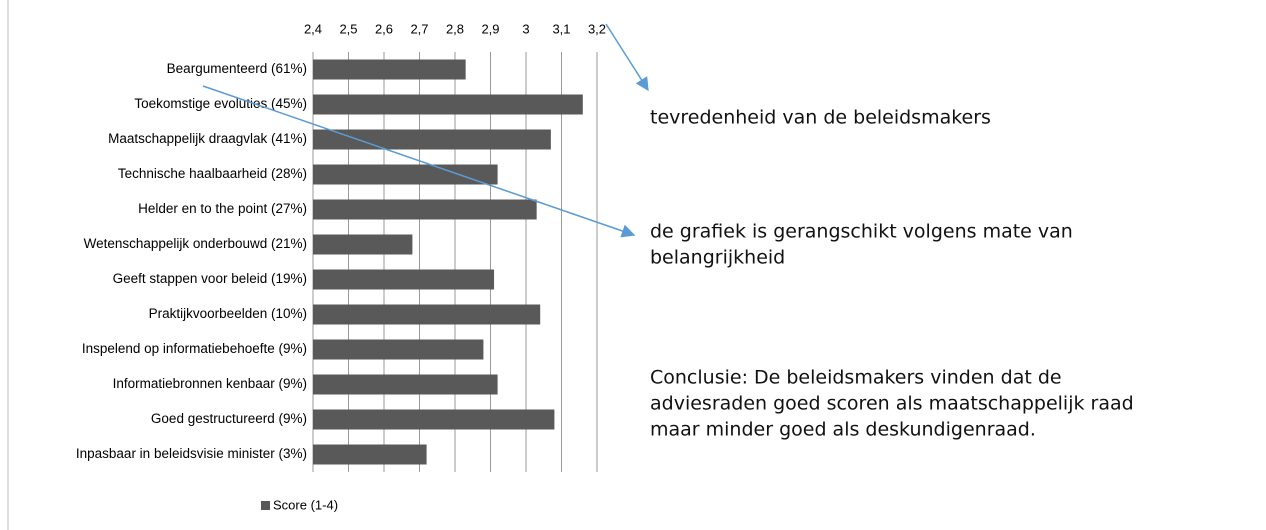 Image resolution: width=1266 pixels, height=530 pixels. Describe the element at coordinates (222, 208) in the screenshot. I see `y-tick-label: Helder en to the point (27%)` at that location.